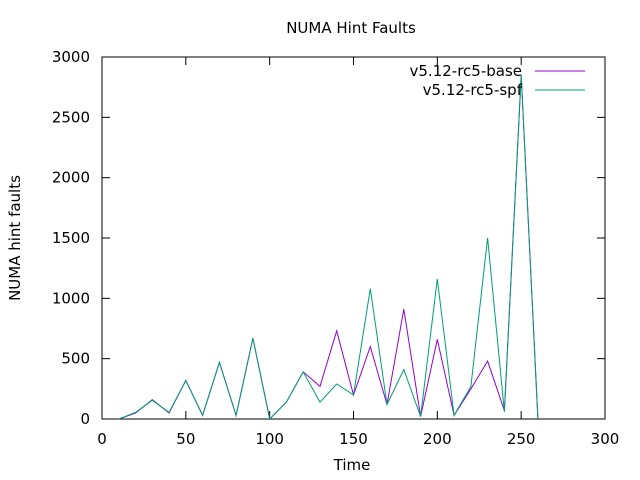 The height and width of the screenshot is (480, 640). Describe the element at coordinates (85, 419) in the screenshot. I see `y-tick-label: 0` at that location.